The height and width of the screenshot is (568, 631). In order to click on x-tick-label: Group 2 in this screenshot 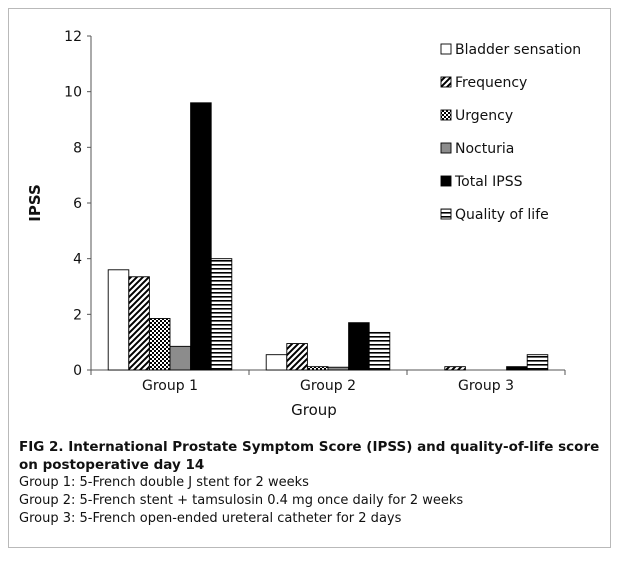, I will do `click(328, 386)`.